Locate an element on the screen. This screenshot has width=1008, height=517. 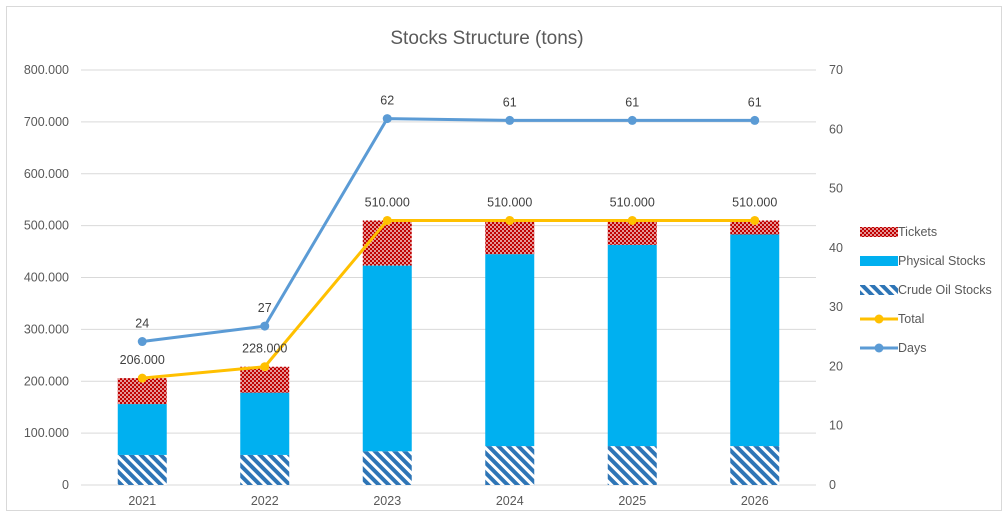
y-left-tick-label: 100.000 is located at coordinates (46, 433).